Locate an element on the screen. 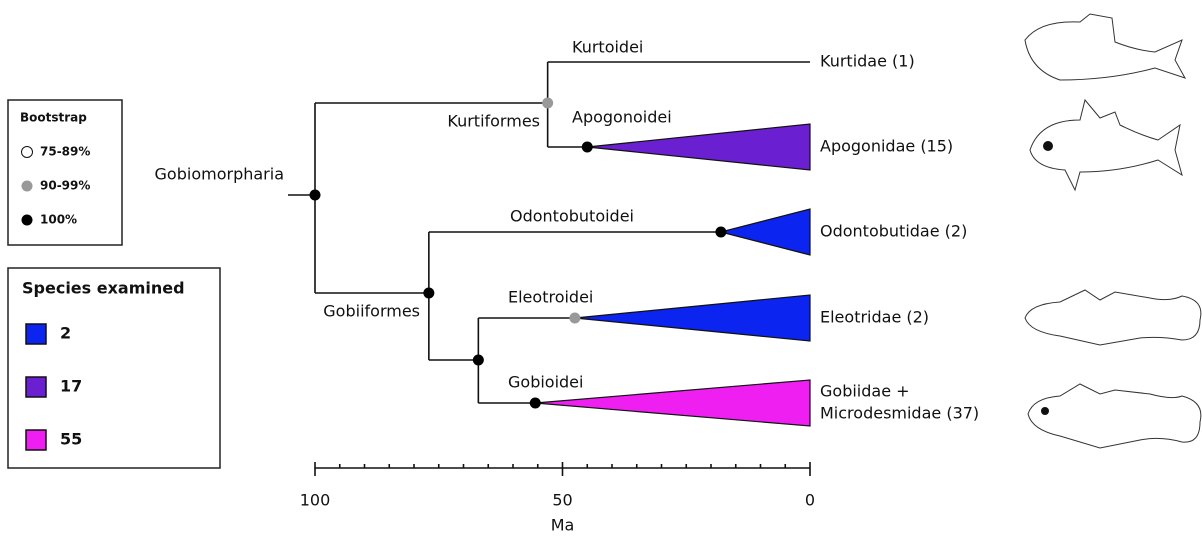 The height and width of the screenshot is (538, 1202). fish-eleotridae is located at coordinates (1113, 317).